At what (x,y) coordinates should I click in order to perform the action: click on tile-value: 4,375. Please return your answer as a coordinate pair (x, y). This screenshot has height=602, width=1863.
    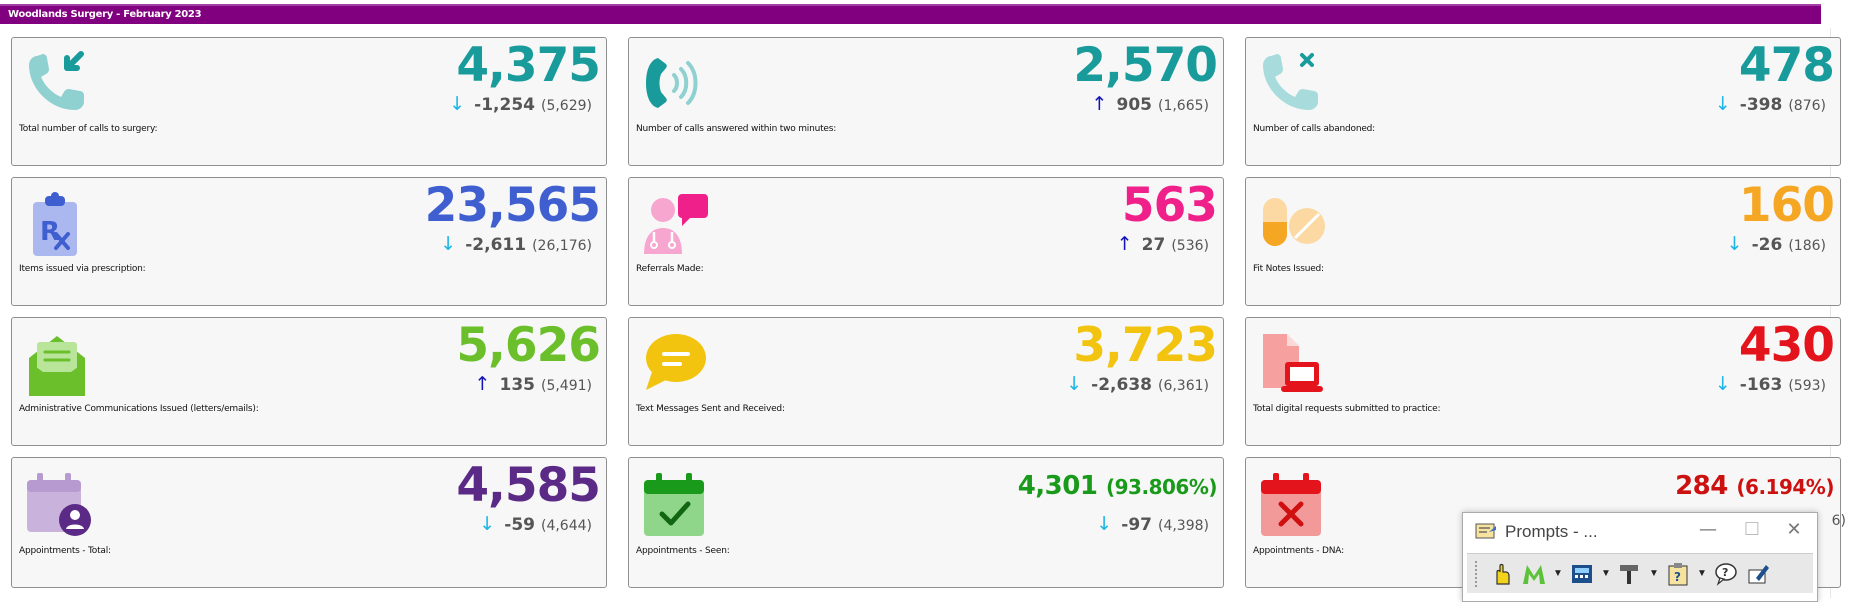
    Looking at the image, I should click on (528, 65).